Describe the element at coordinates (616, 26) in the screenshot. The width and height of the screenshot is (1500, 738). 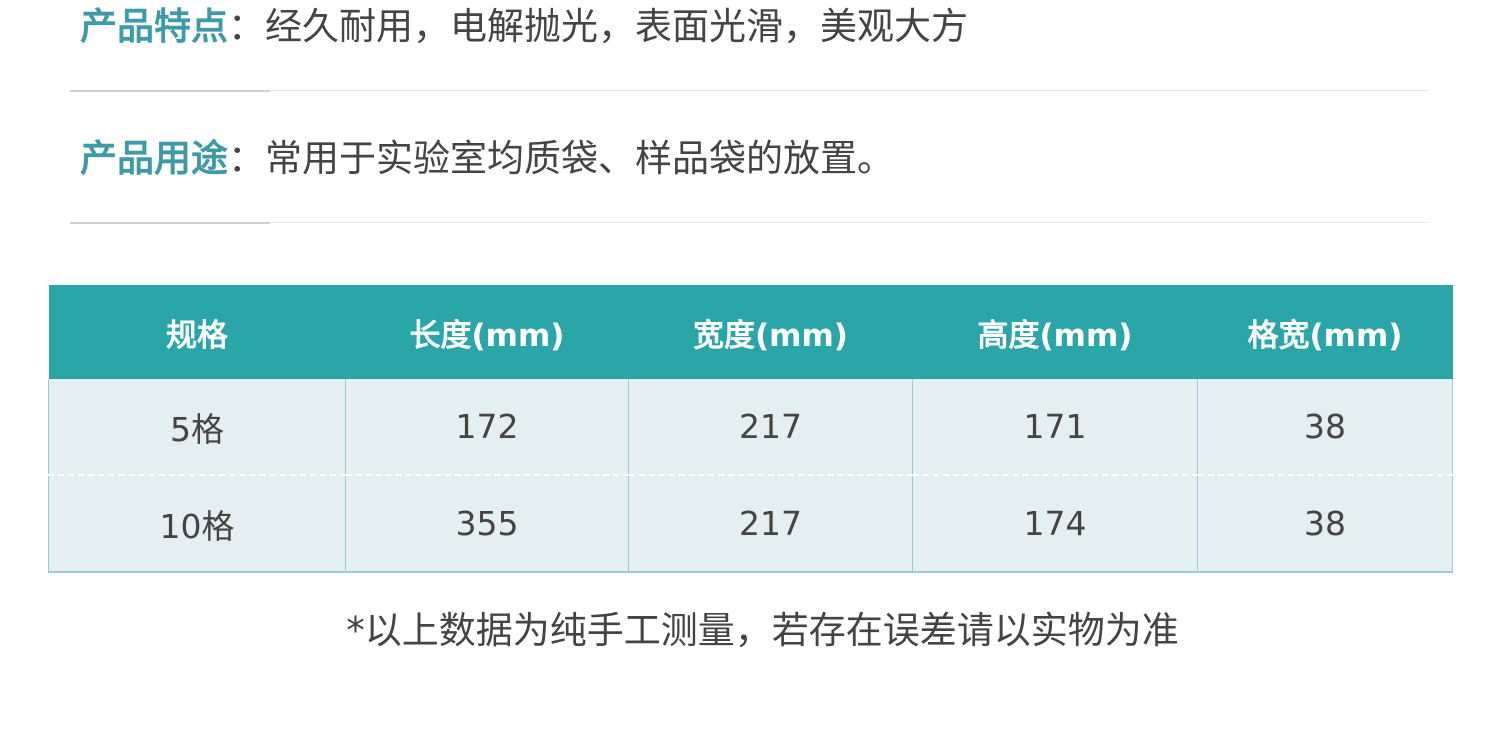
I see `feature-text: 经久耐用，电解抛光，表面光滑，美观大方` at that location.